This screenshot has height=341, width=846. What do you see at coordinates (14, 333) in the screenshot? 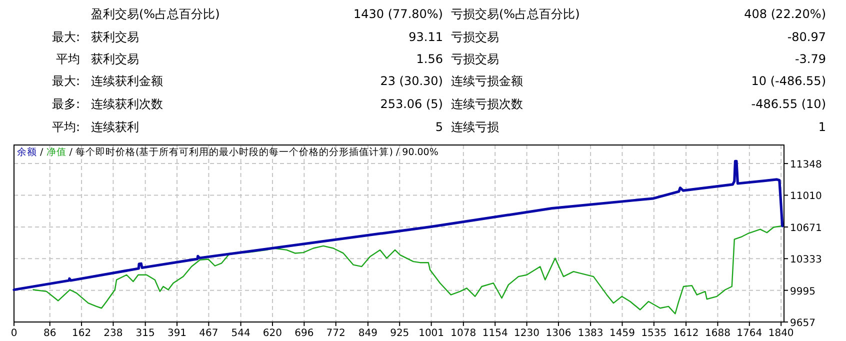
I see `x-tick-label: 0` at bounding box center [14, 333].